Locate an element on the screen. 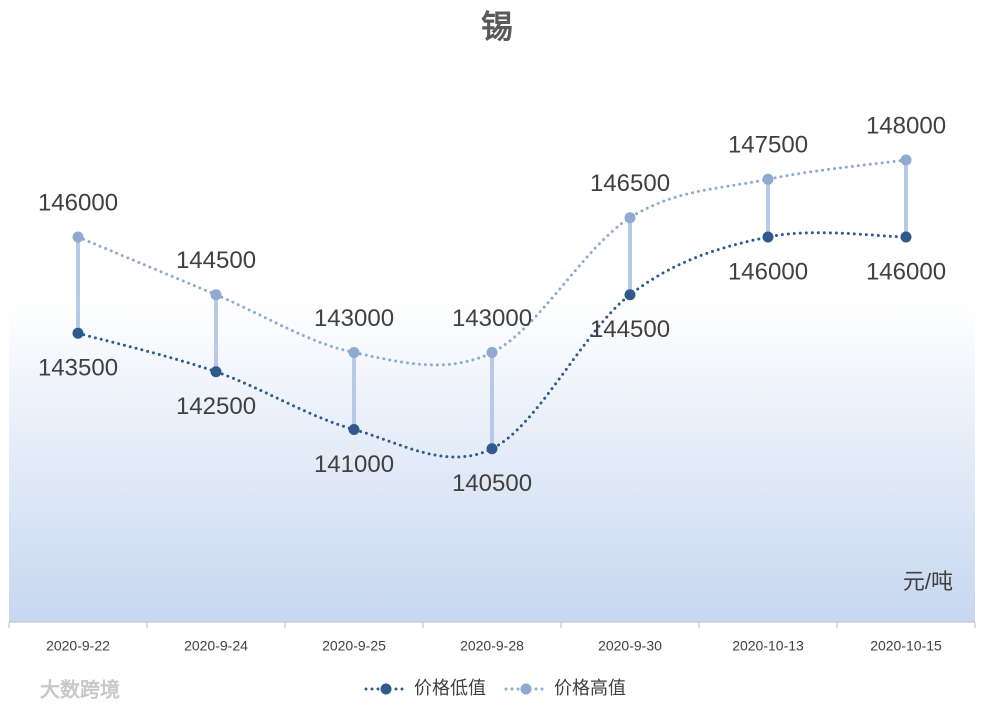 The width and height of the screenshot is (994, 712). data-label: 142500 is located at coordinates (216, 406).